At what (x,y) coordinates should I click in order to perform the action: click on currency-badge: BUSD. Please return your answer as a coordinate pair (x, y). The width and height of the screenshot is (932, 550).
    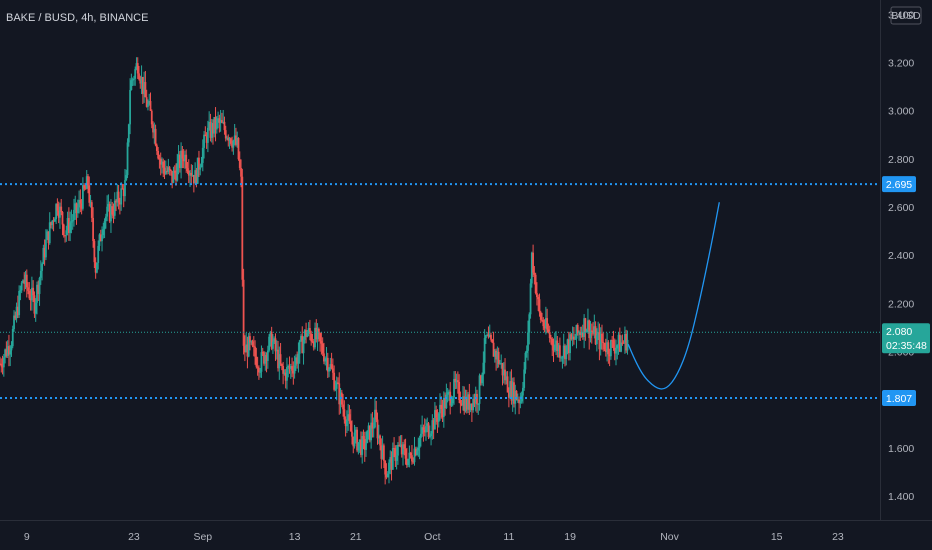
    Looking at the image, I should click on (906, 15).